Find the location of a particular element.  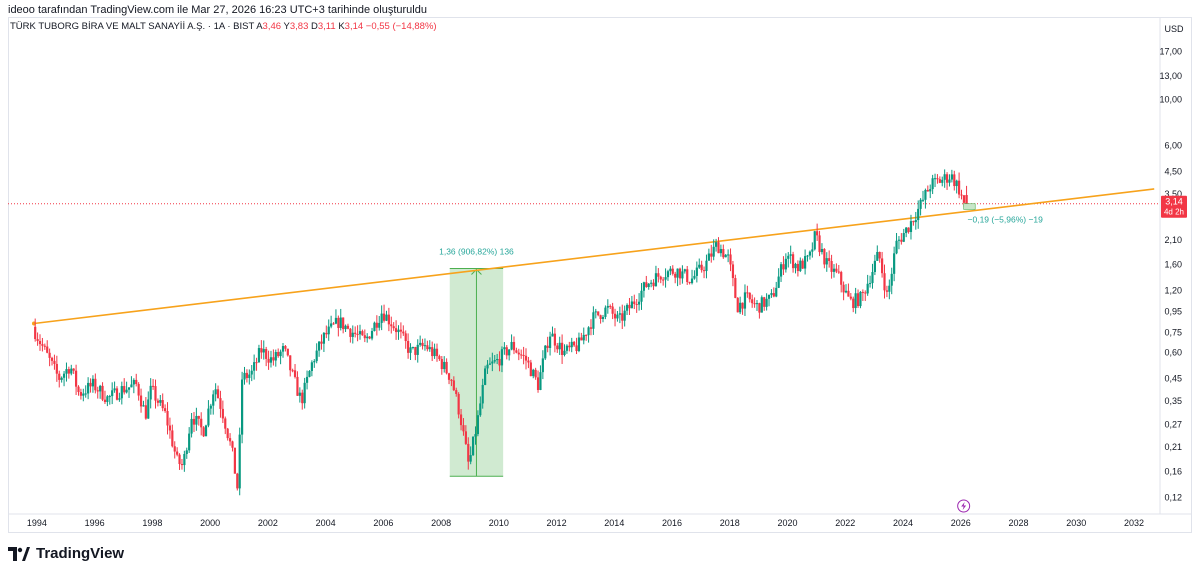

y-tick-label: 6,00 is located at coordinates (1173, 145).